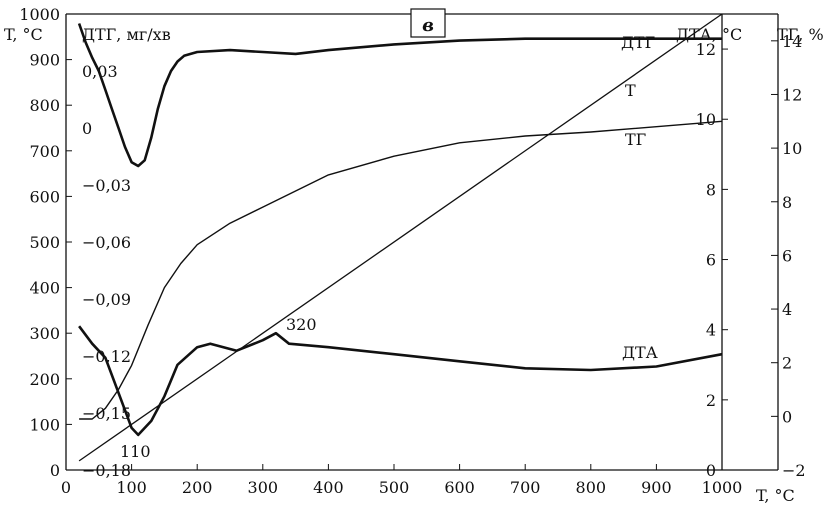  I want to click on series-label-dta: ДТА, so click(640, 352).